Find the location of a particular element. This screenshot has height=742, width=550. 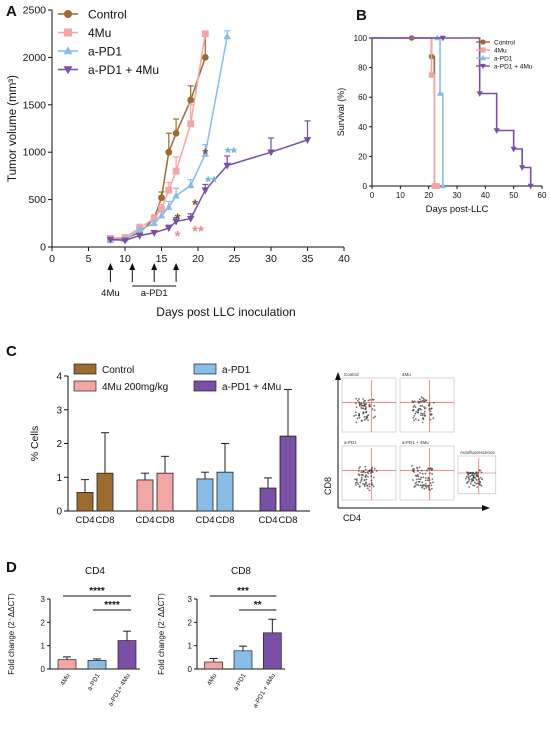

x-tick-label: 0 is located at coordinates (372, 195).